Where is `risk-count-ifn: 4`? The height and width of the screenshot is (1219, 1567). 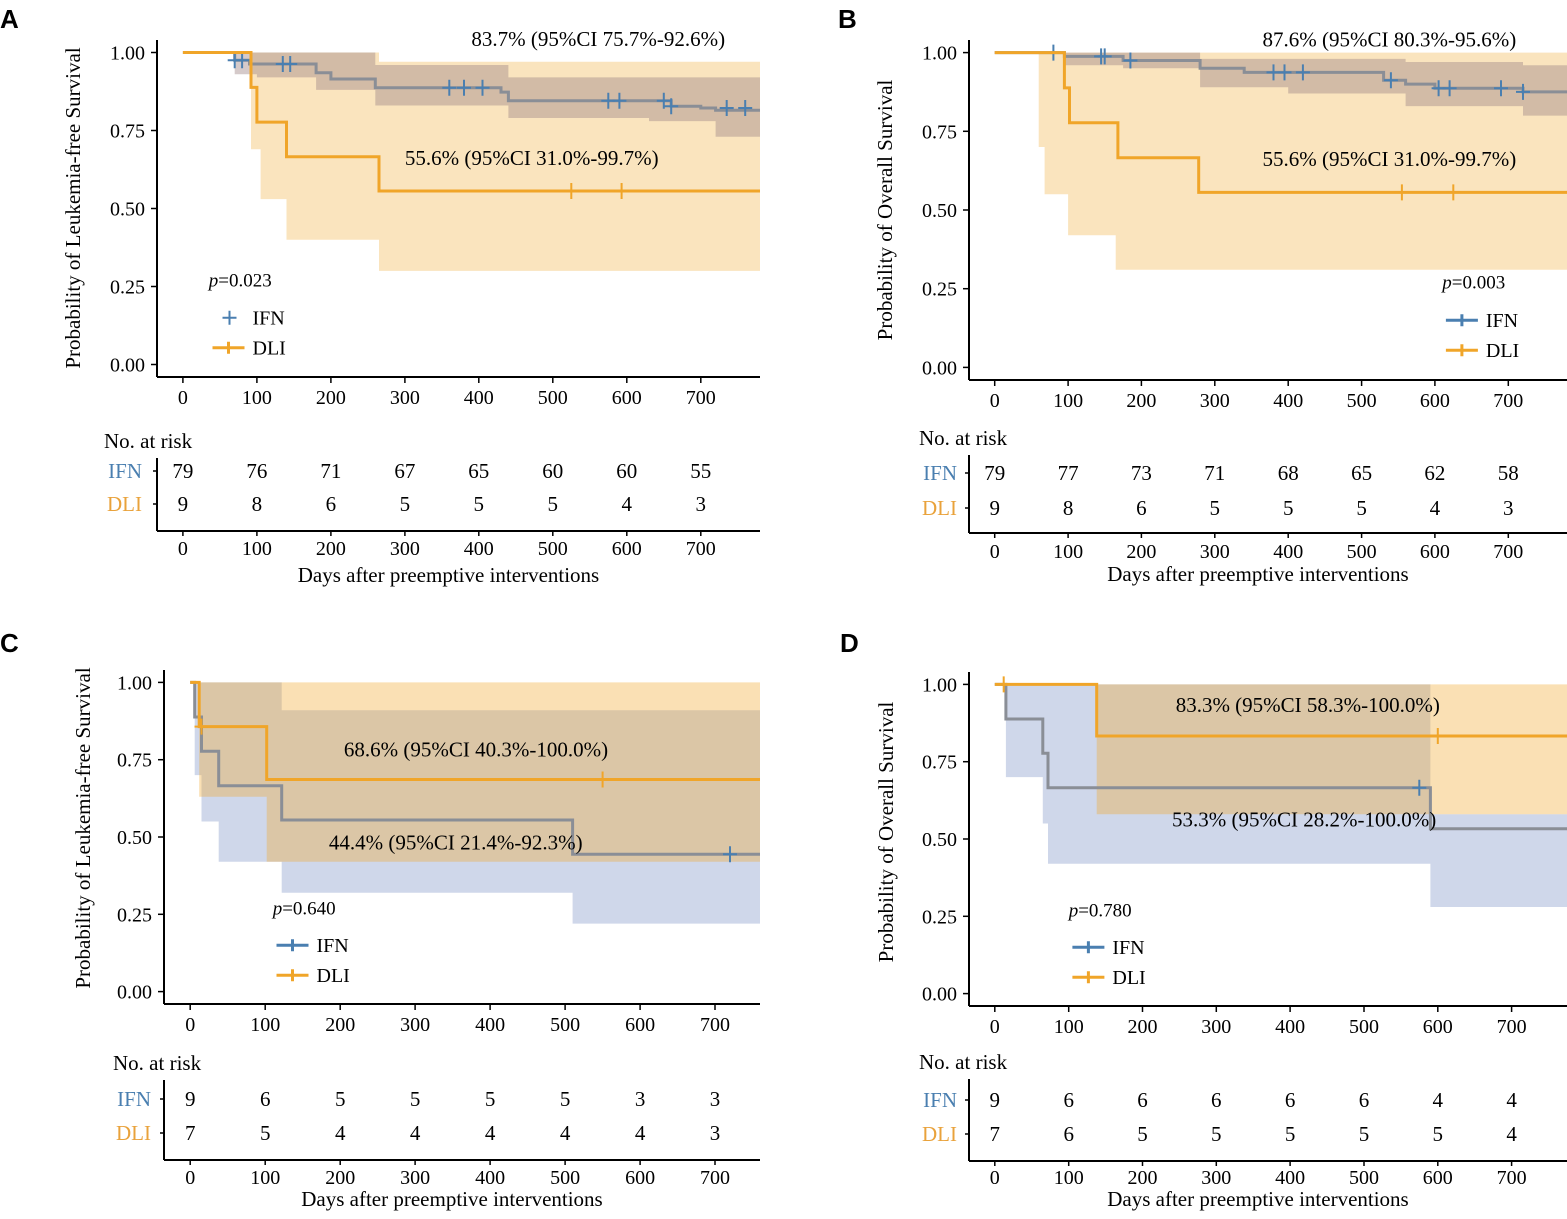 risk-count-ifn: 4 is located at coordinates (1438, 1100).